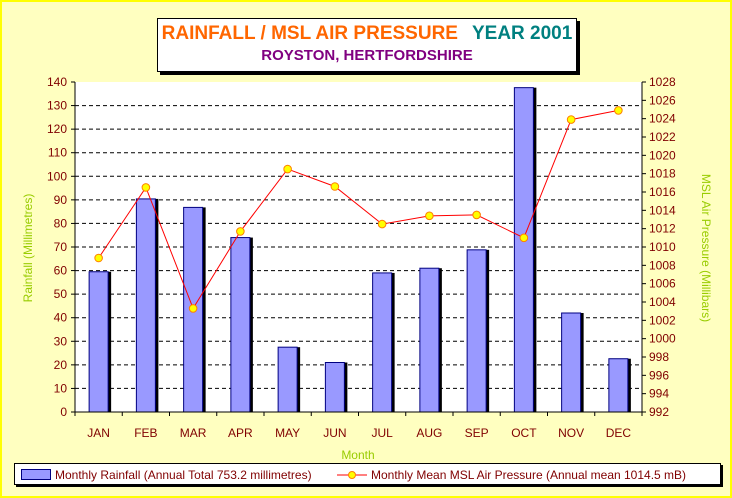 This screenshot has height=498, width=732. Describe the element at coordinates (662, 284) in the screenshot. I see `right-tick-label: 1006` at that location.